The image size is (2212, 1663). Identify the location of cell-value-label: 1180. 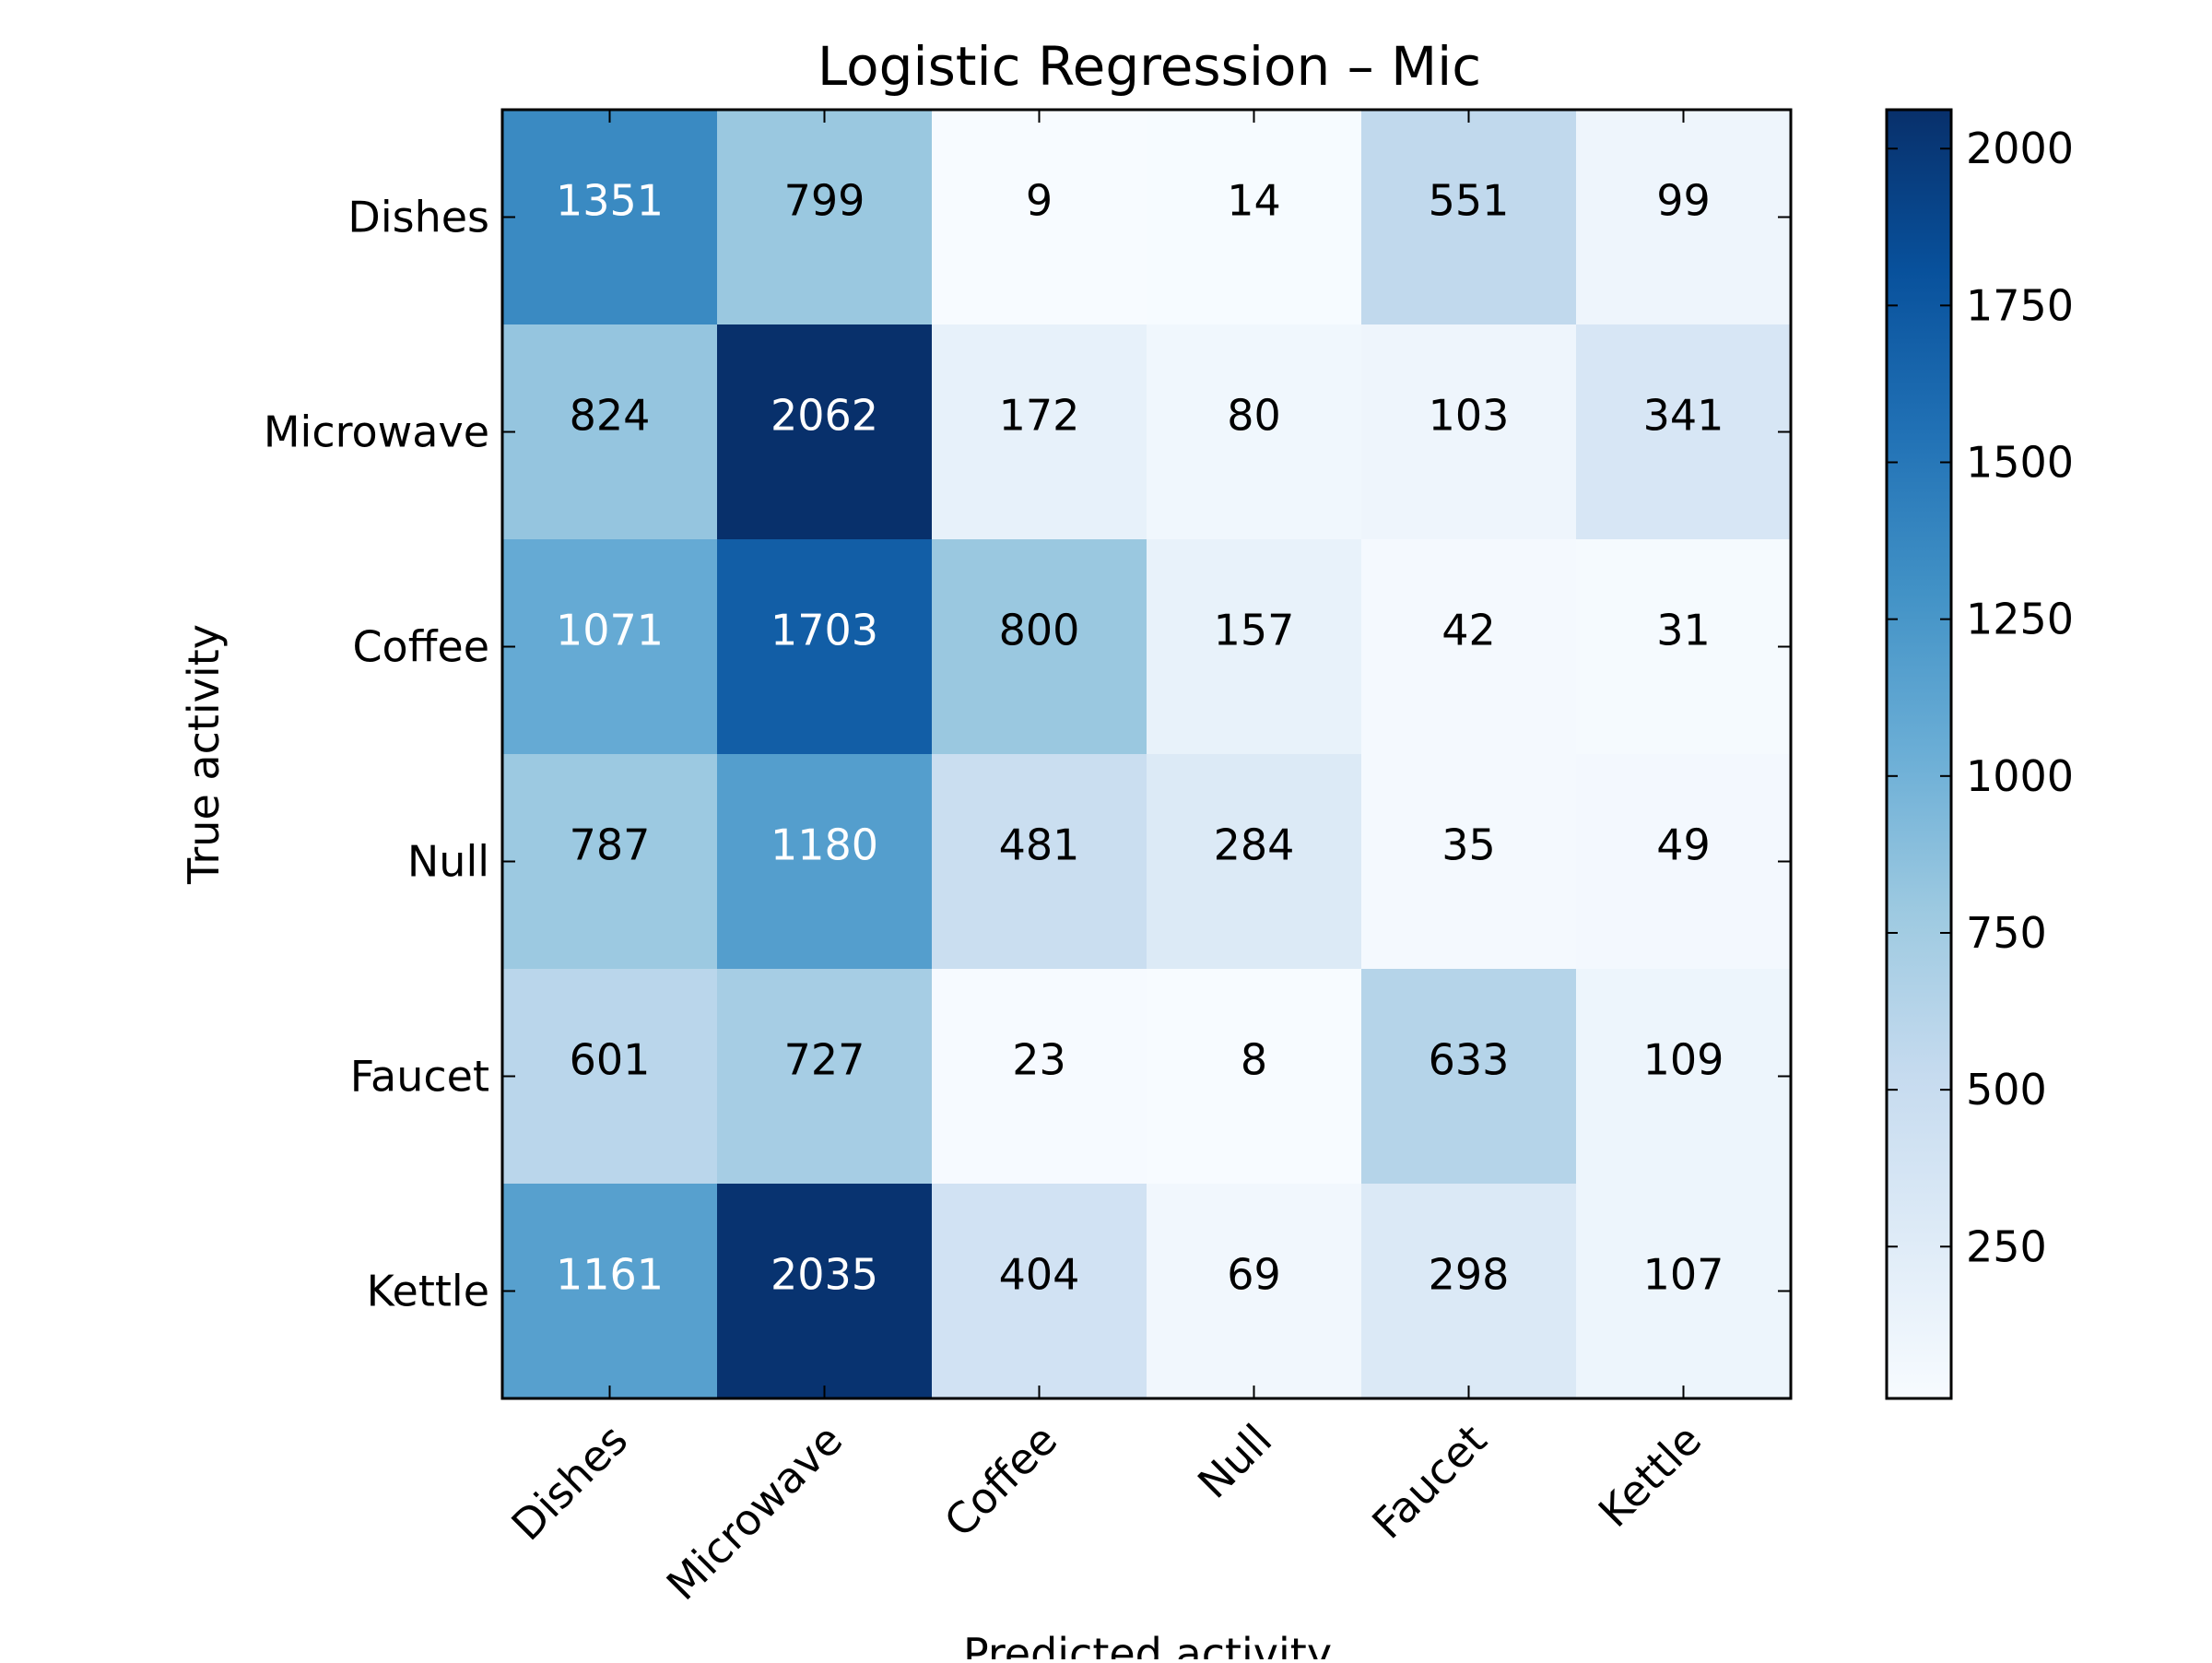
(824, 845).